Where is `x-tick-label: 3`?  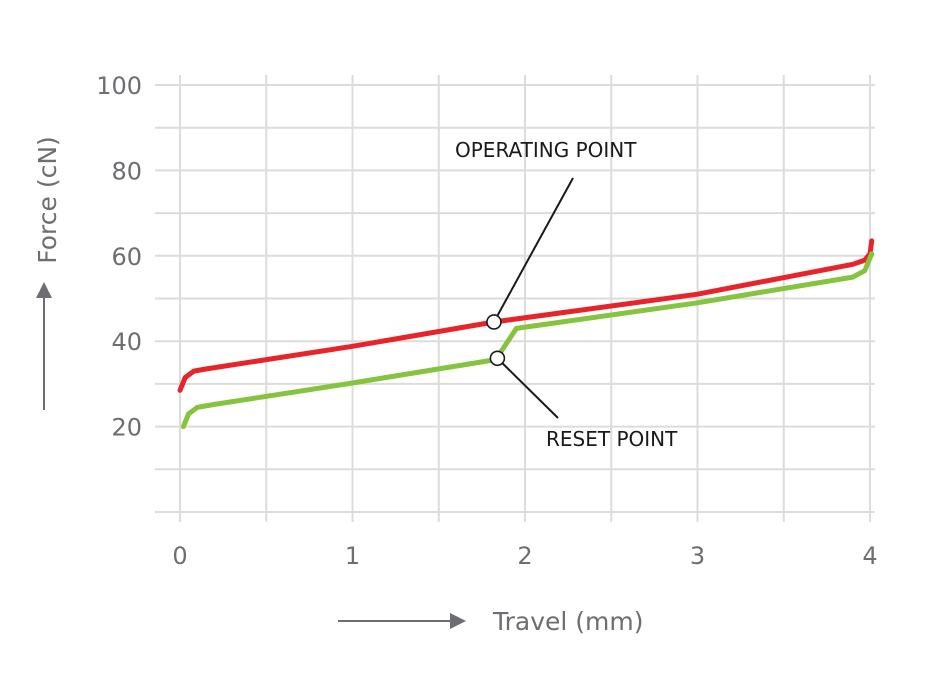
x-tick-label: 3 is located at coordinates (697, 556).